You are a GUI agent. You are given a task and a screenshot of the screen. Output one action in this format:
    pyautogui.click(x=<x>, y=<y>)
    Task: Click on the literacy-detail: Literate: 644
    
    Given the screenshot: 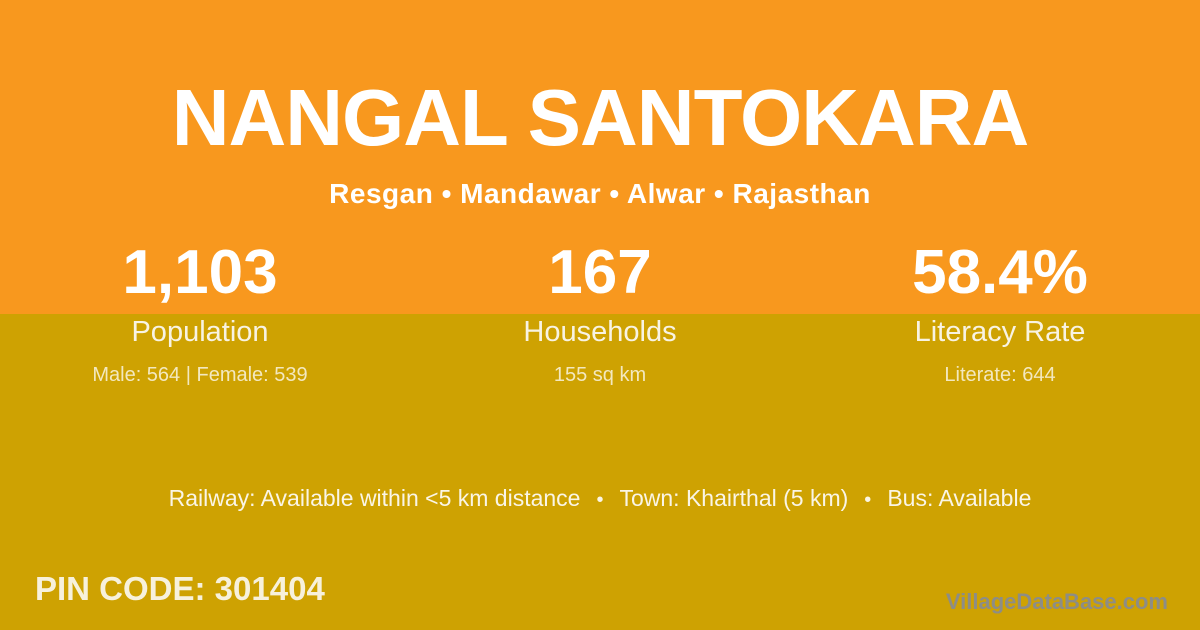 What is the action you would take?
    pyautogui.click(x=1000, y=374)
    